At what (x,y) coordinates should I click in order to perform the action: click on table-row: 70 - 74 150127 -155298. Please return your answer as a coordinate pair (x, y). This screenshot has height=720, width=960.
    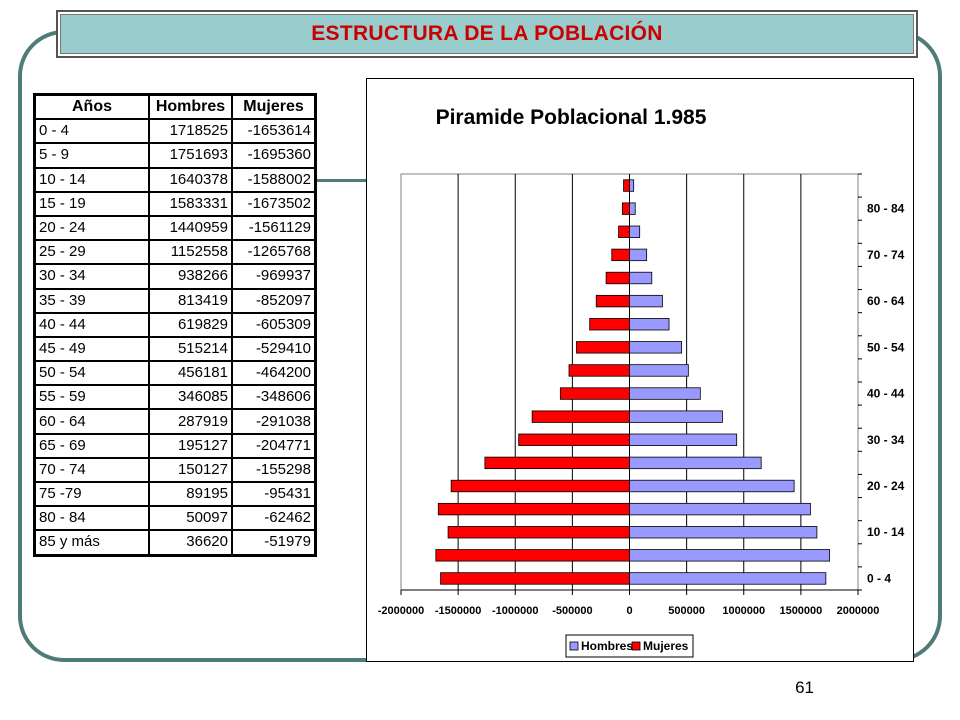
    Looking at the image, I should click on (175, 470).